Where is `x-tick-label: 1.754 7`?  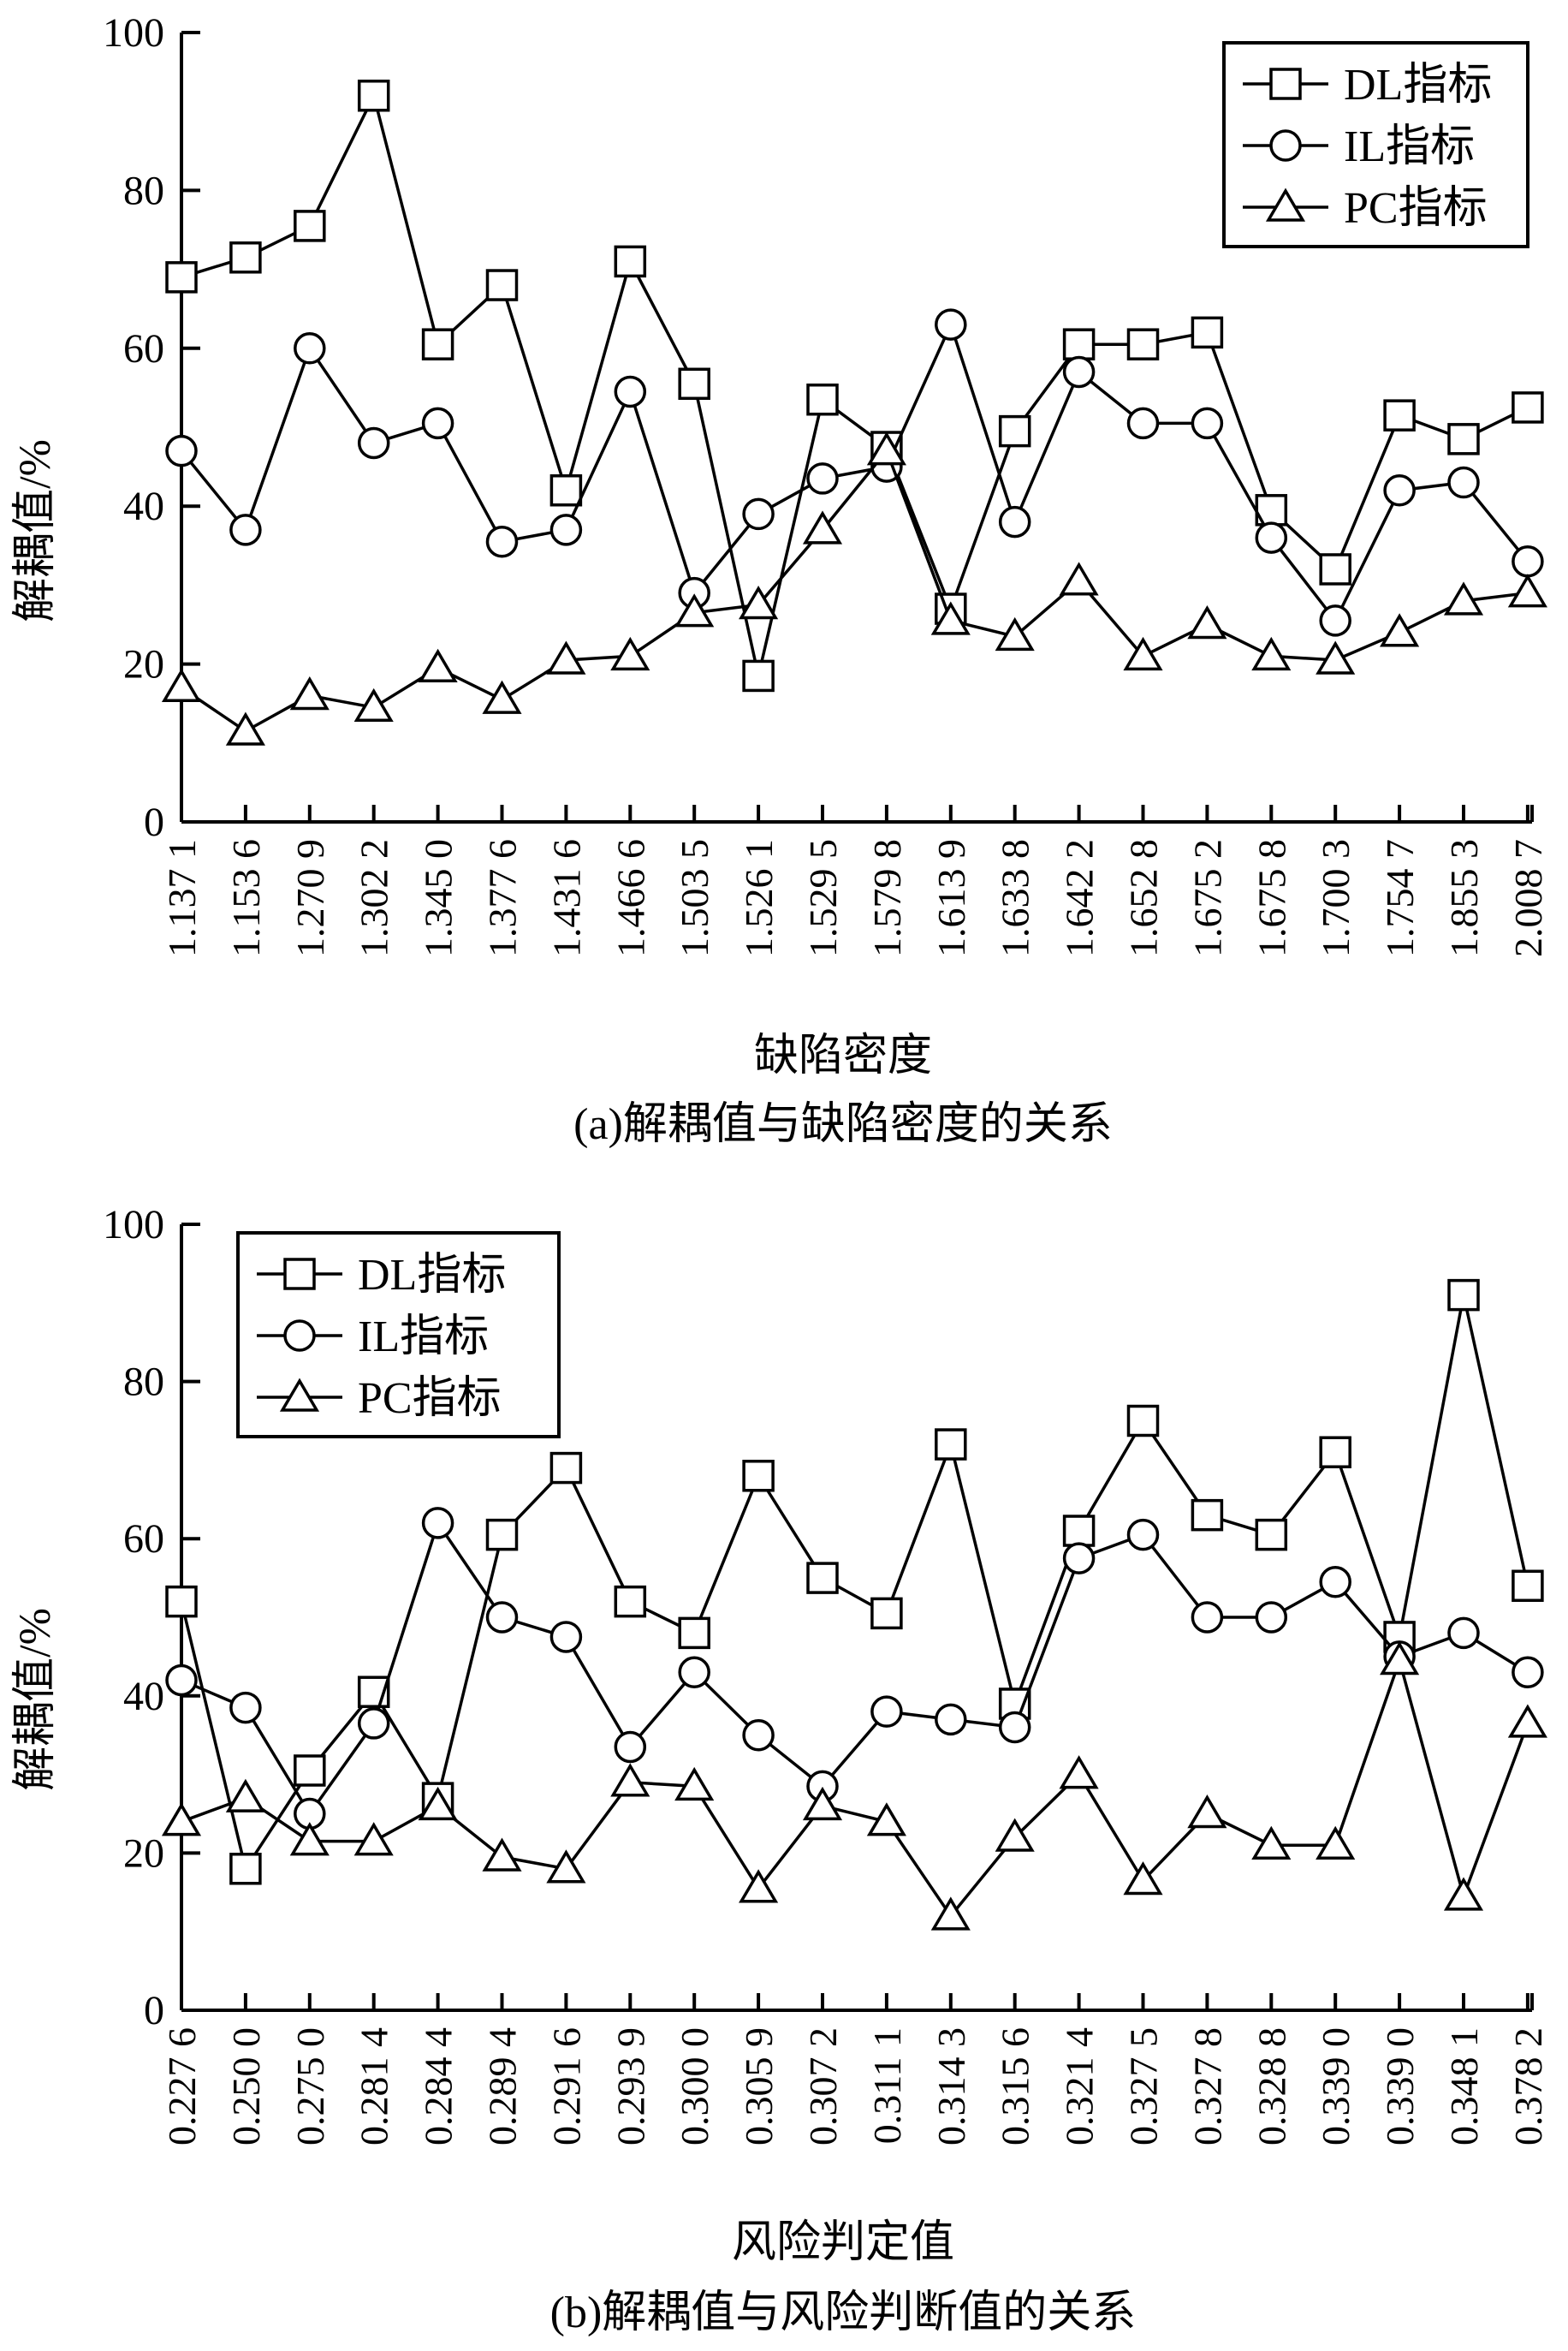 x-tick-label: 1.754 7 is located at coordinates (1400, 898).